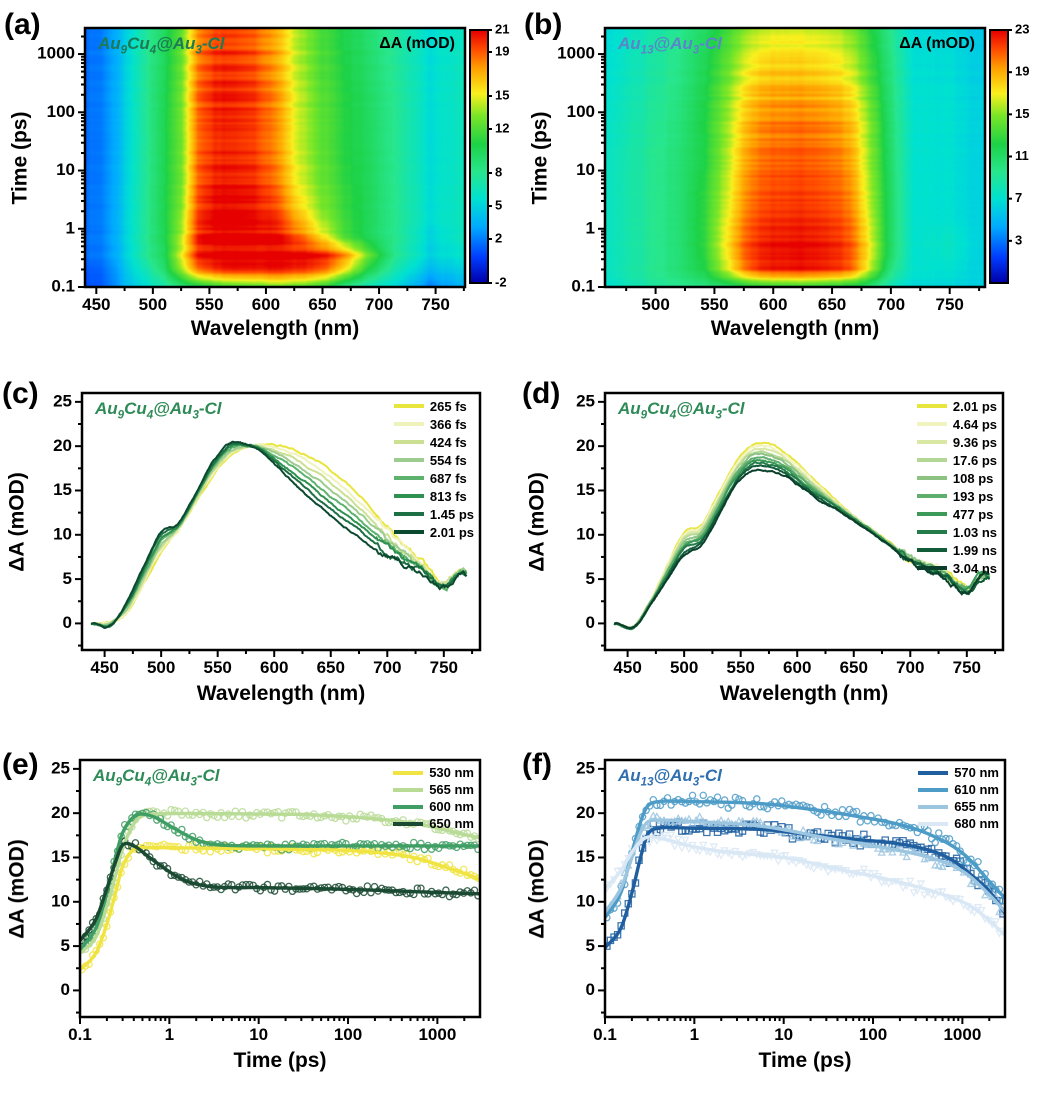 This screenshot has height=1093, width=1040. I want to click on legend-item: 650 nm, so click(433, 823).